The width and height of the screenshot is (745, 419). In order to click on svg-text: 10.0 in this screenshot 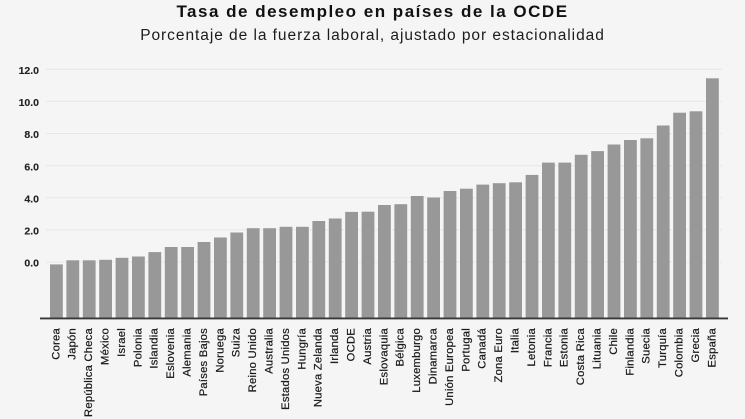, I will do `click(29, 103)`.